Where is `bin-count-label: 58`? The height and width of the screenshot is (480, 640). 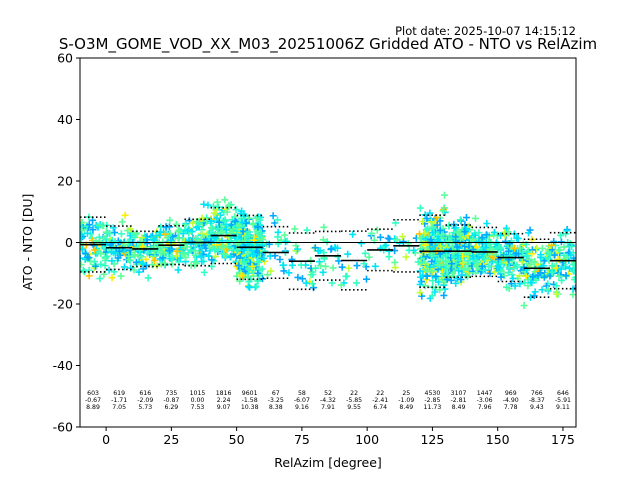 bin-count-label: 58 is located at coordinates (302, 393).